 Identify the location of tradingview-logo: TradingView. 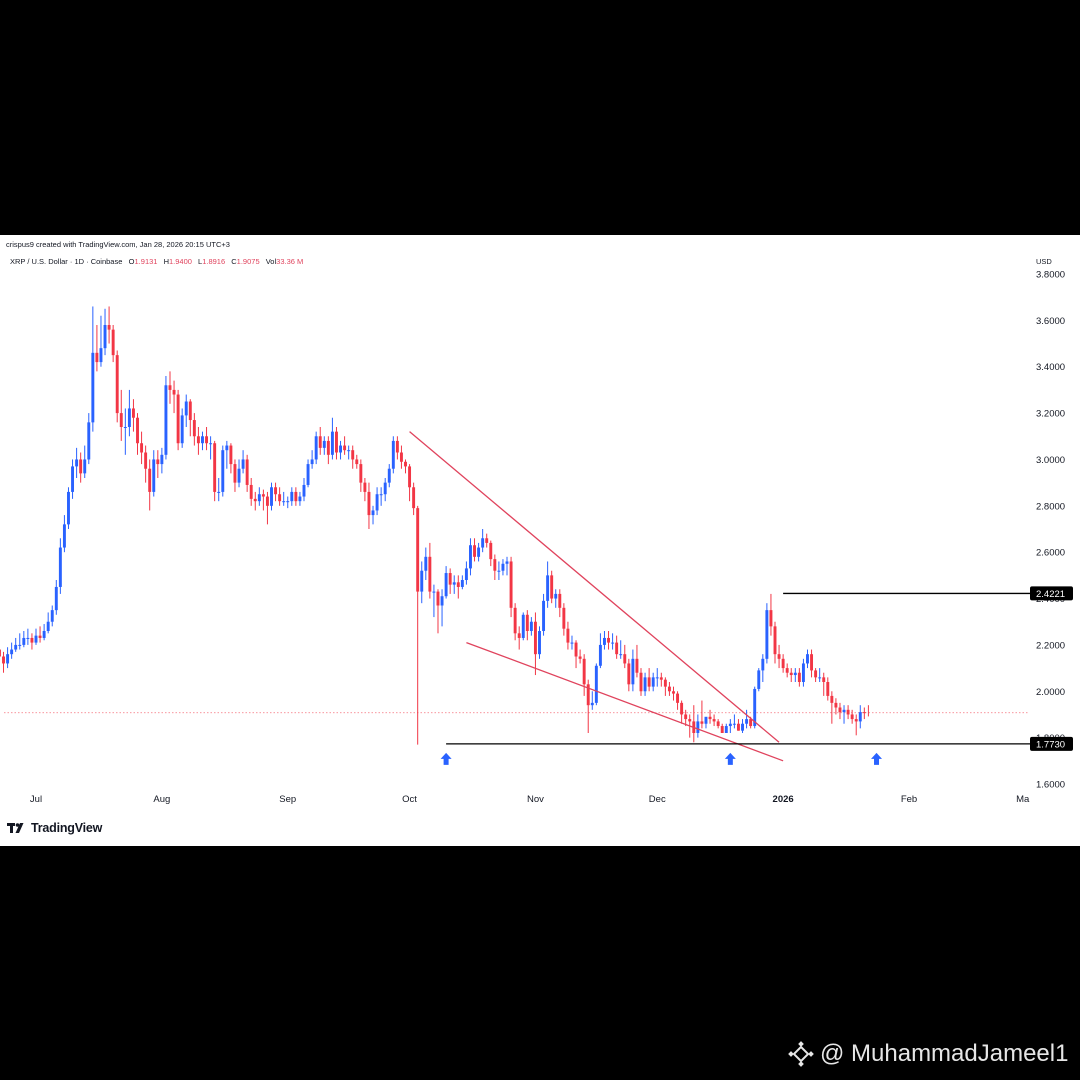
(54, 828).